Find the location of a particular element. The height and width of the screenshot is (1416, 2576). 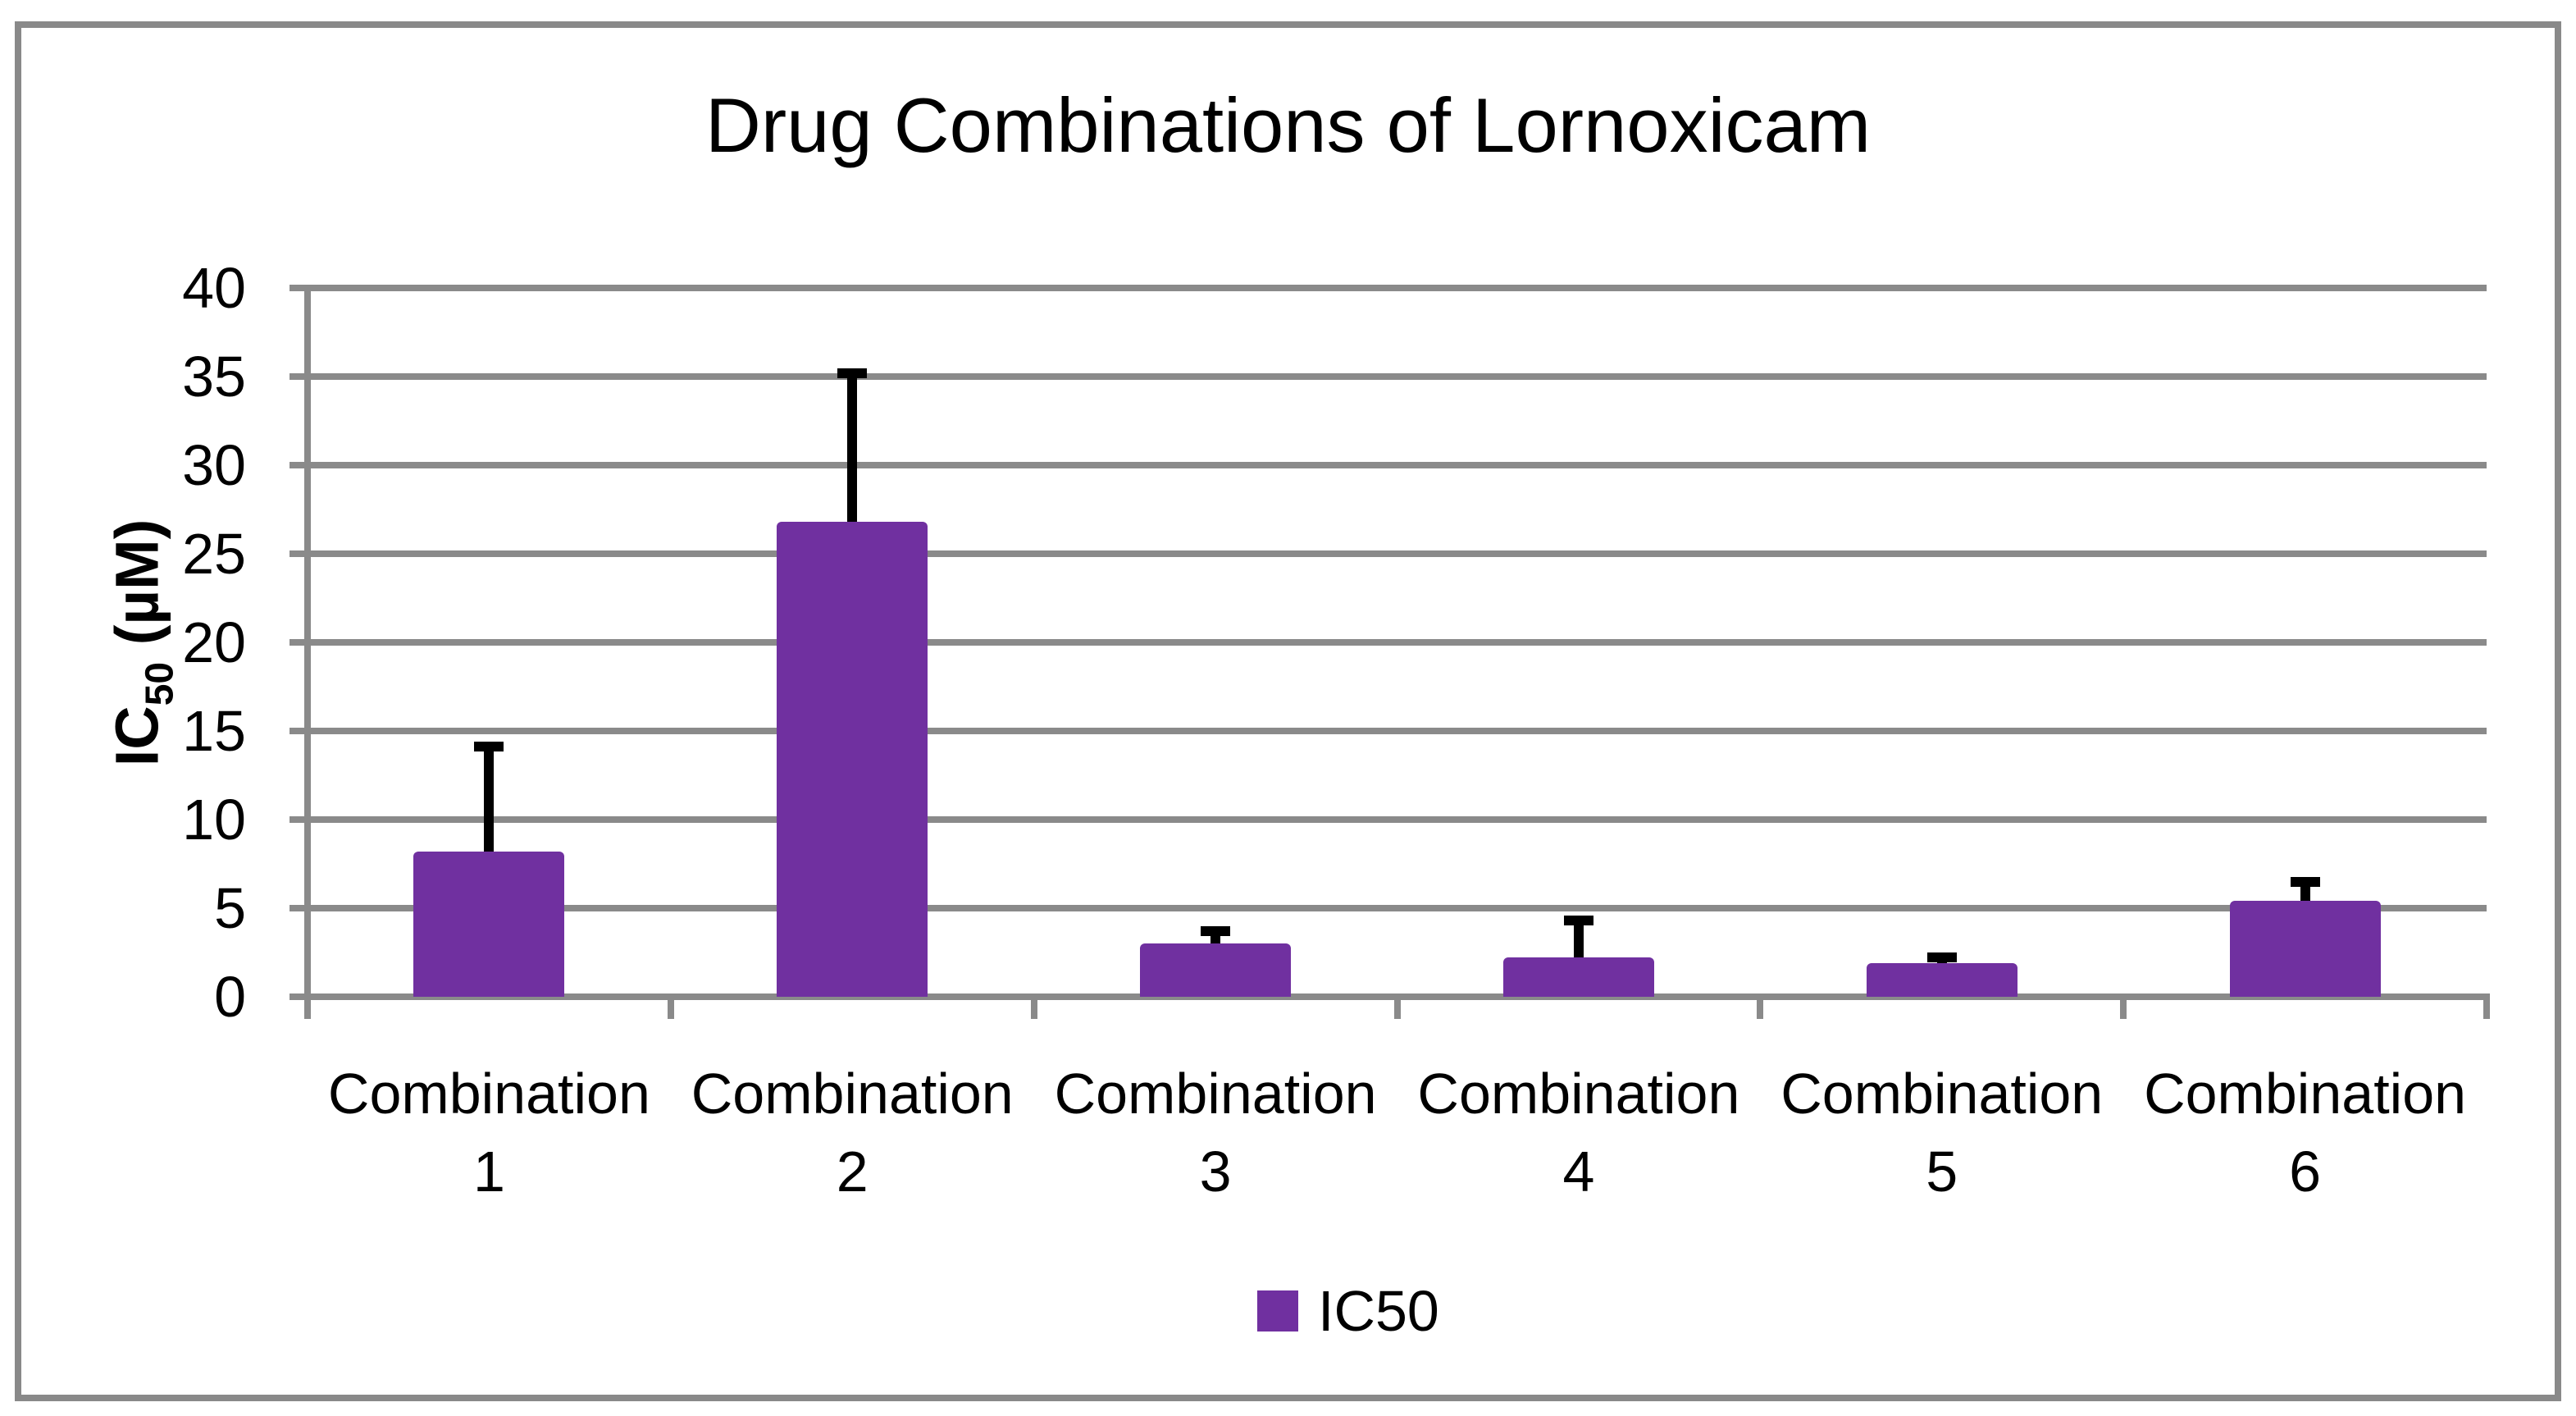

y-tick-label-25: 25 is located at coordinates (214, 554).